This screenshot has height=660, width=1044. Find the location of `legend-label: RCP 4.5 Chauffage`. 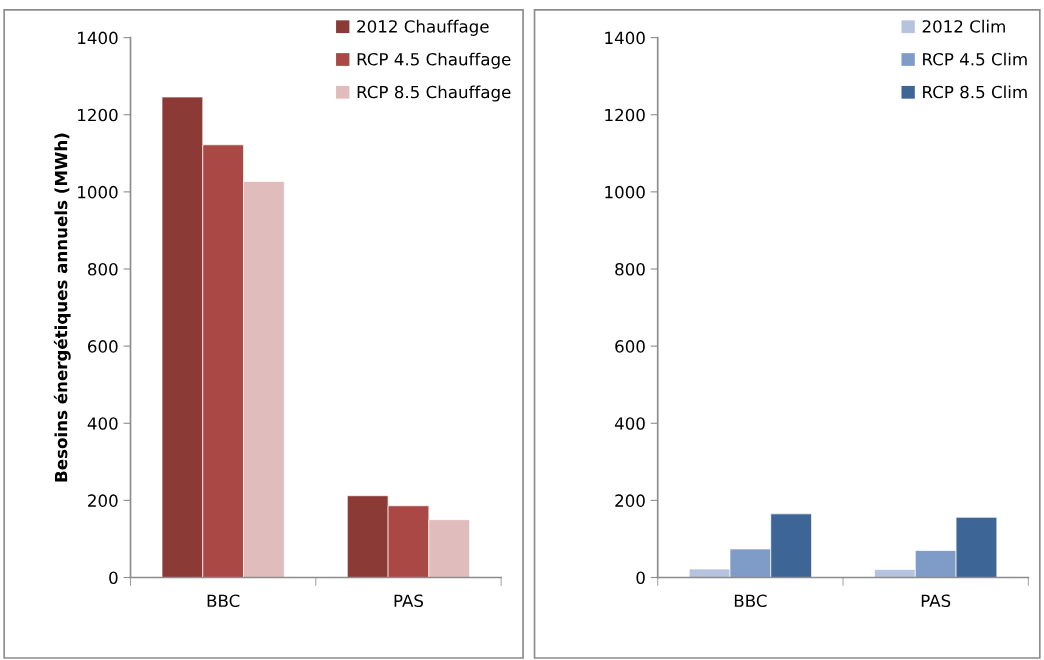

legend-label: RCP 4.5 Chauffage is located at coordinates (434, 60).